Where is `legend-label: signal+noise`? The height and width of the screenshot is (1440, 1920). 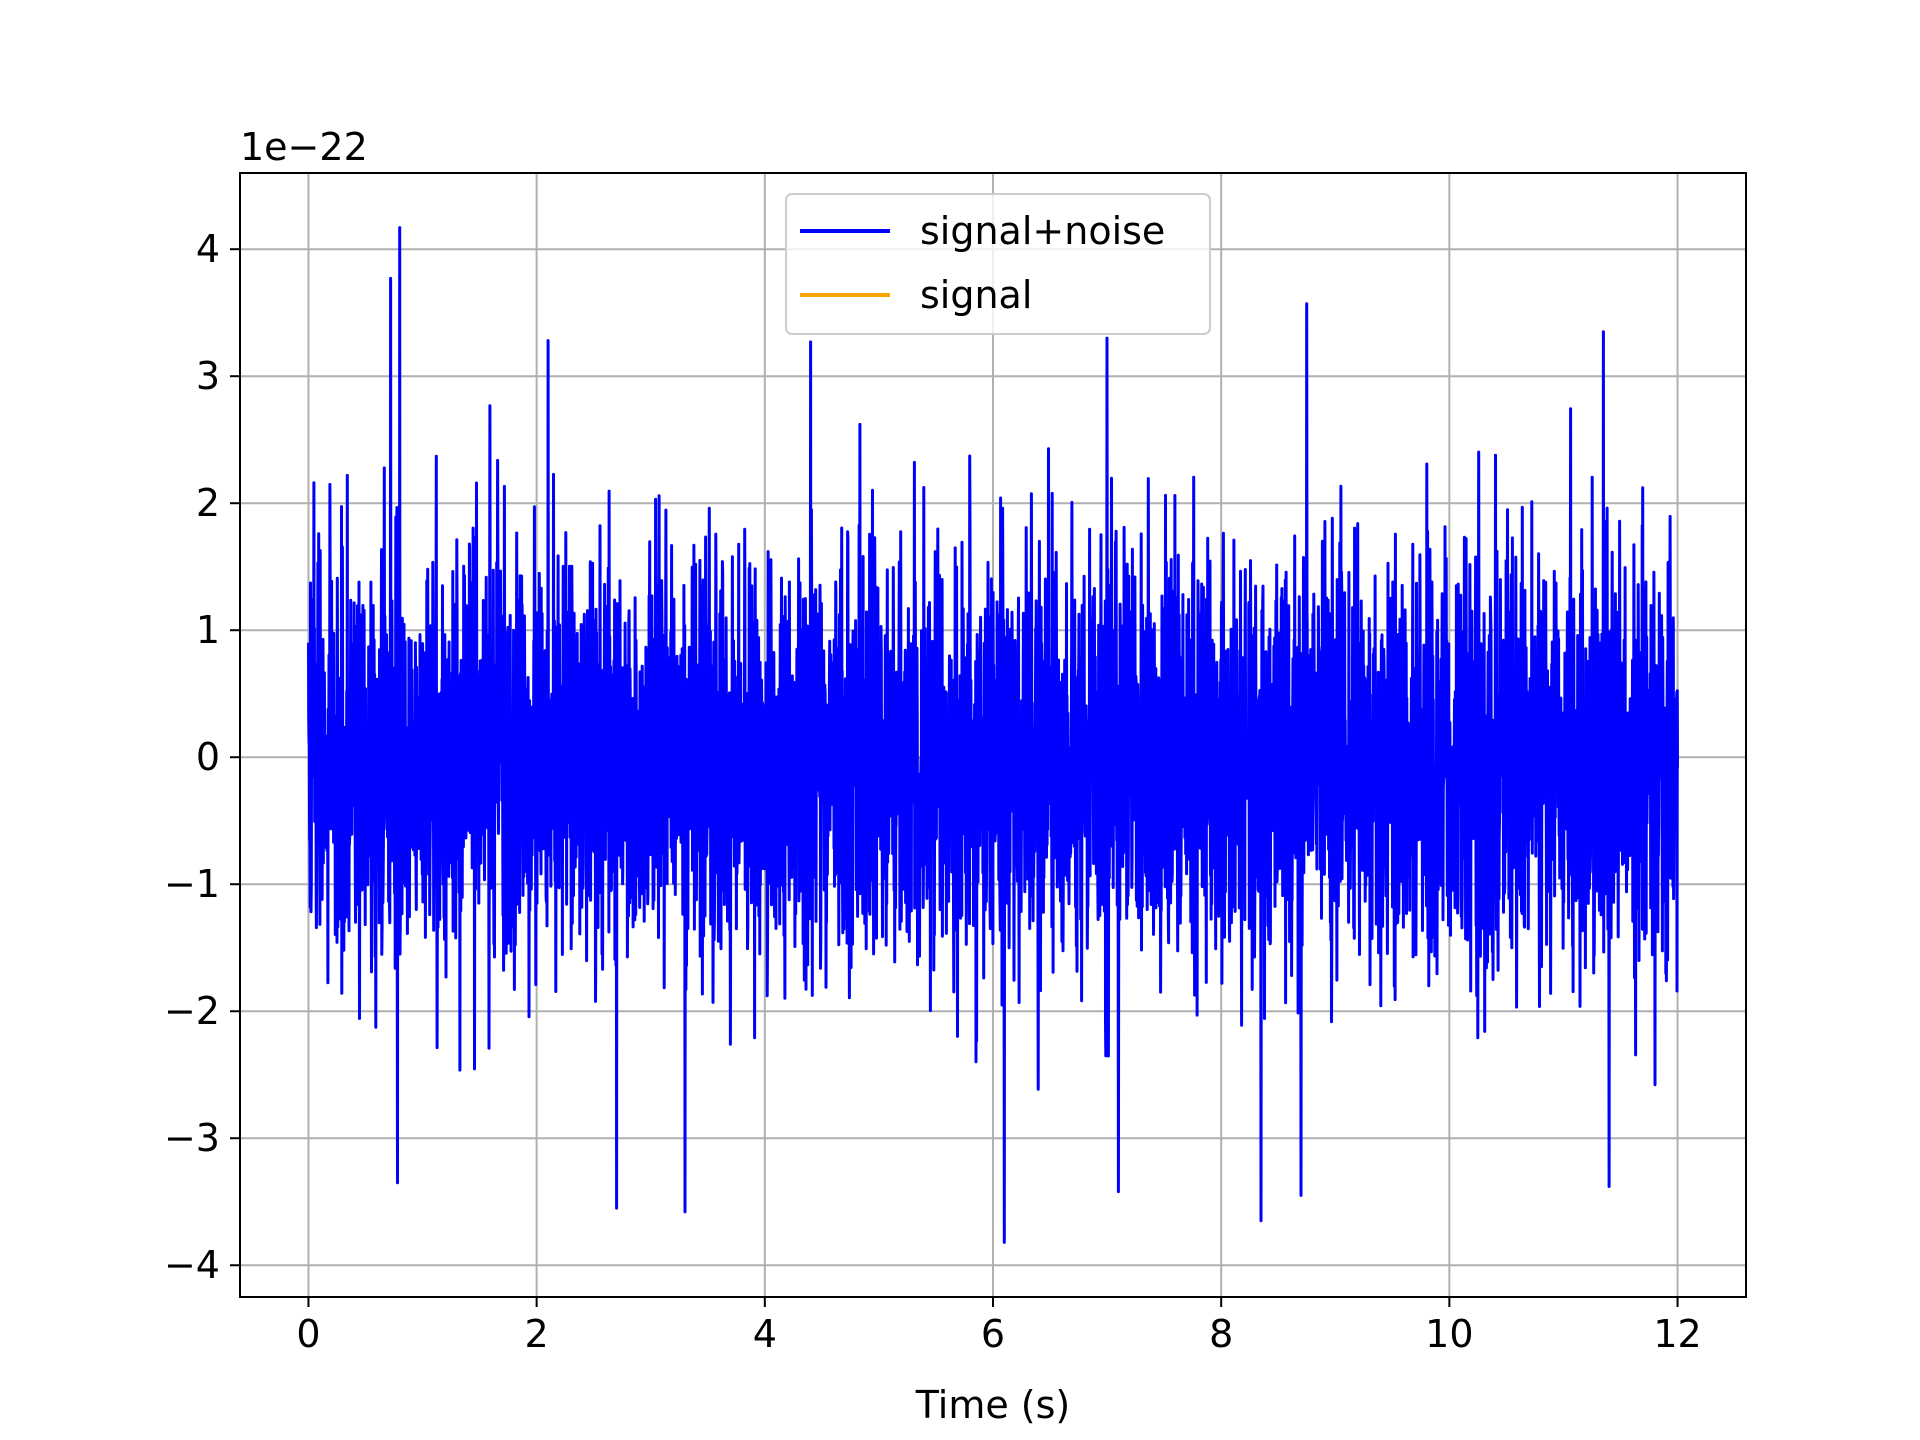
legend-label: signal+noise is located at coordinates (1042, 231).